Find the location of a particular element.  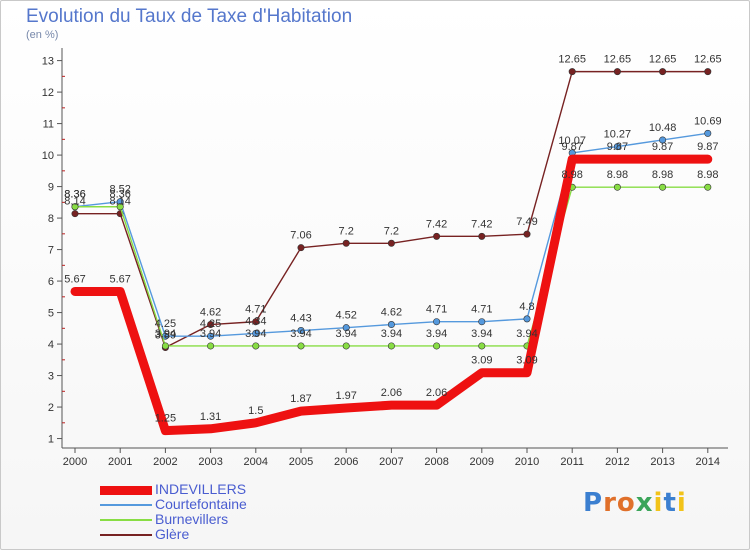

legend-item-courtefontaine: Courtefontaine is located at coordinates (230, 504).